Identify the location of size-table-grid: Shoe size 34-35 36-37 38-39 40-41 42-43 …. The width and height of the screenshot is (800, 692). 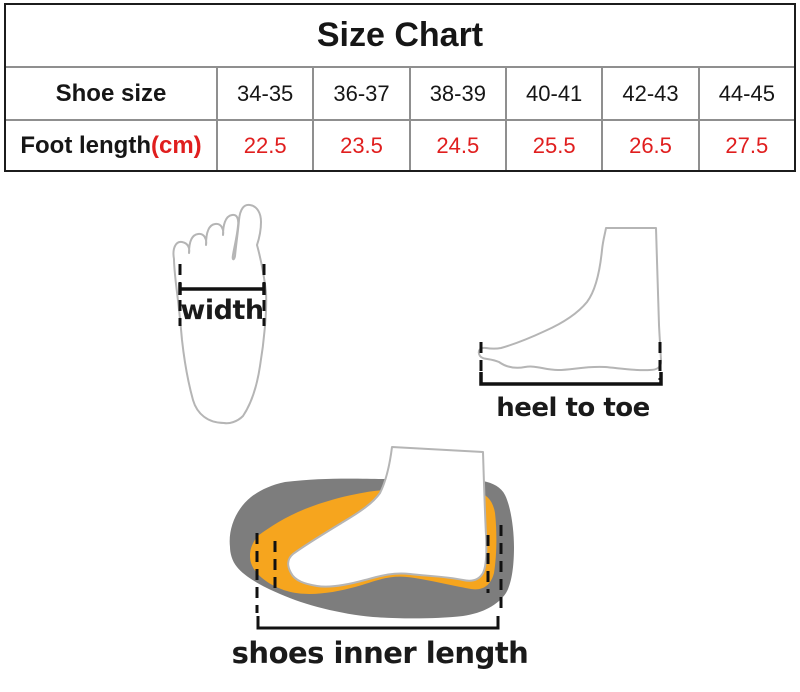
(400, 119).